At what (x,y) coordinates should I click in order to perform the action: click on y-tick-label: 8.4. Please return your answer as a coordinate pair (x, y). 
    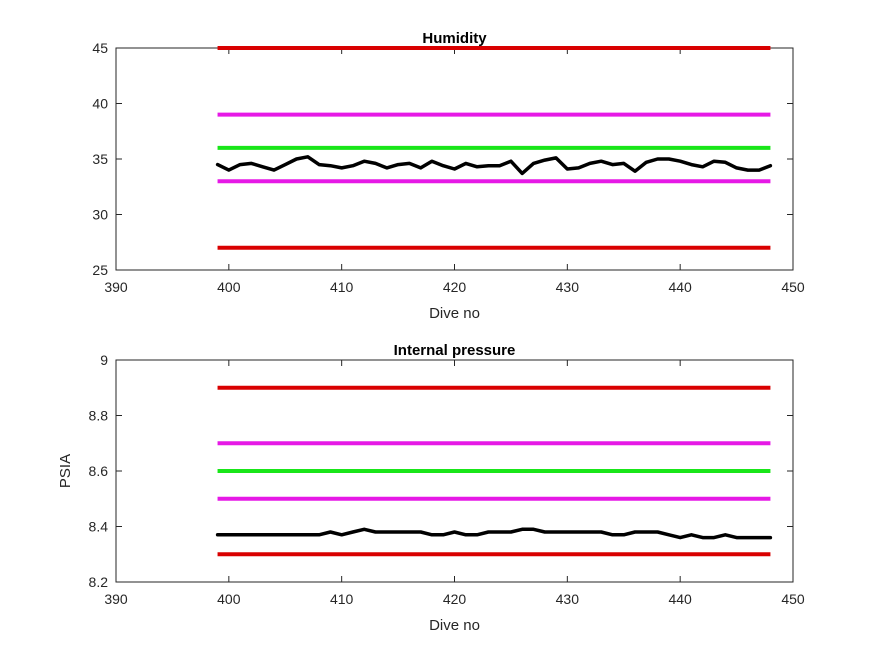
    Looking at the image, I should click on (99, 527).